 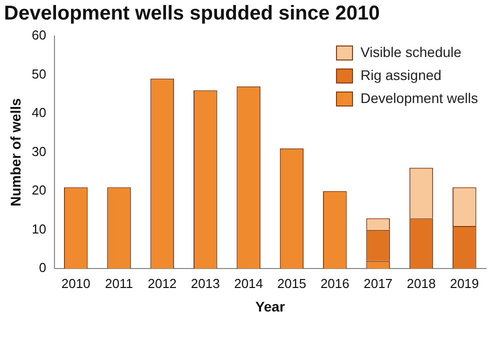 I want to click on x-axis-title: Year, so click(x=270, y=306).